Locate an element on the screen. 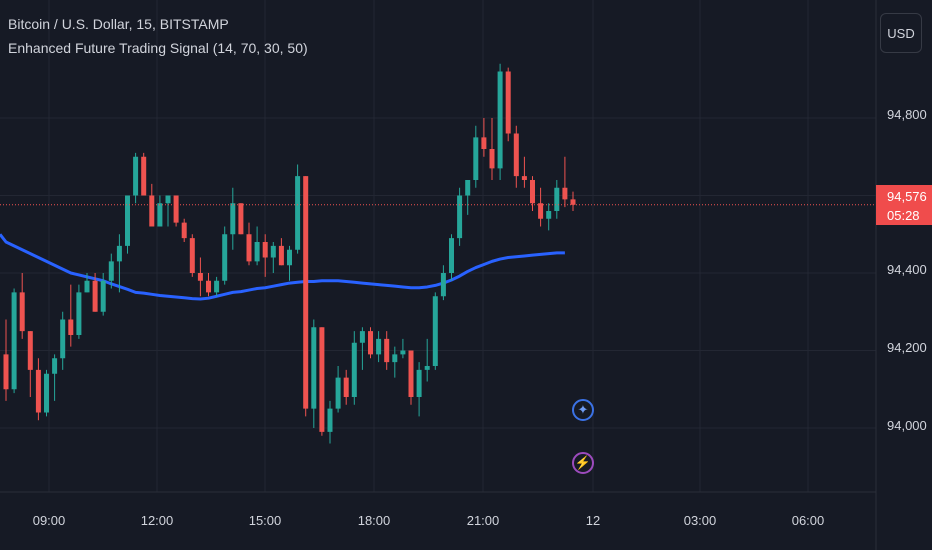 The image size is (932, 550). lightning-signal-icon: ⚡ is located at coordinates (583, 463).